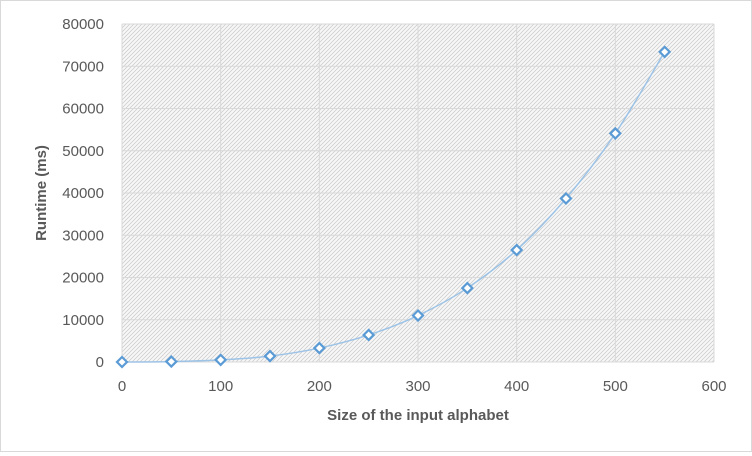 This screenshot has height=456, width=752. I want to click on y-tick-label: 20000, so click(83, 278).